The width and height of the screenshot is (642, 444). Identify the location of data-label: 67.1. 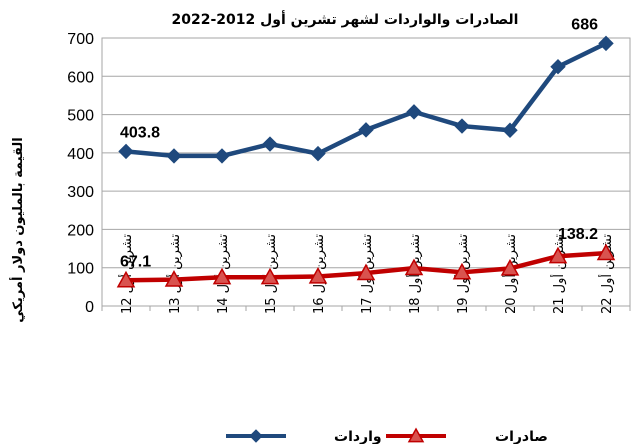
(135, 261).